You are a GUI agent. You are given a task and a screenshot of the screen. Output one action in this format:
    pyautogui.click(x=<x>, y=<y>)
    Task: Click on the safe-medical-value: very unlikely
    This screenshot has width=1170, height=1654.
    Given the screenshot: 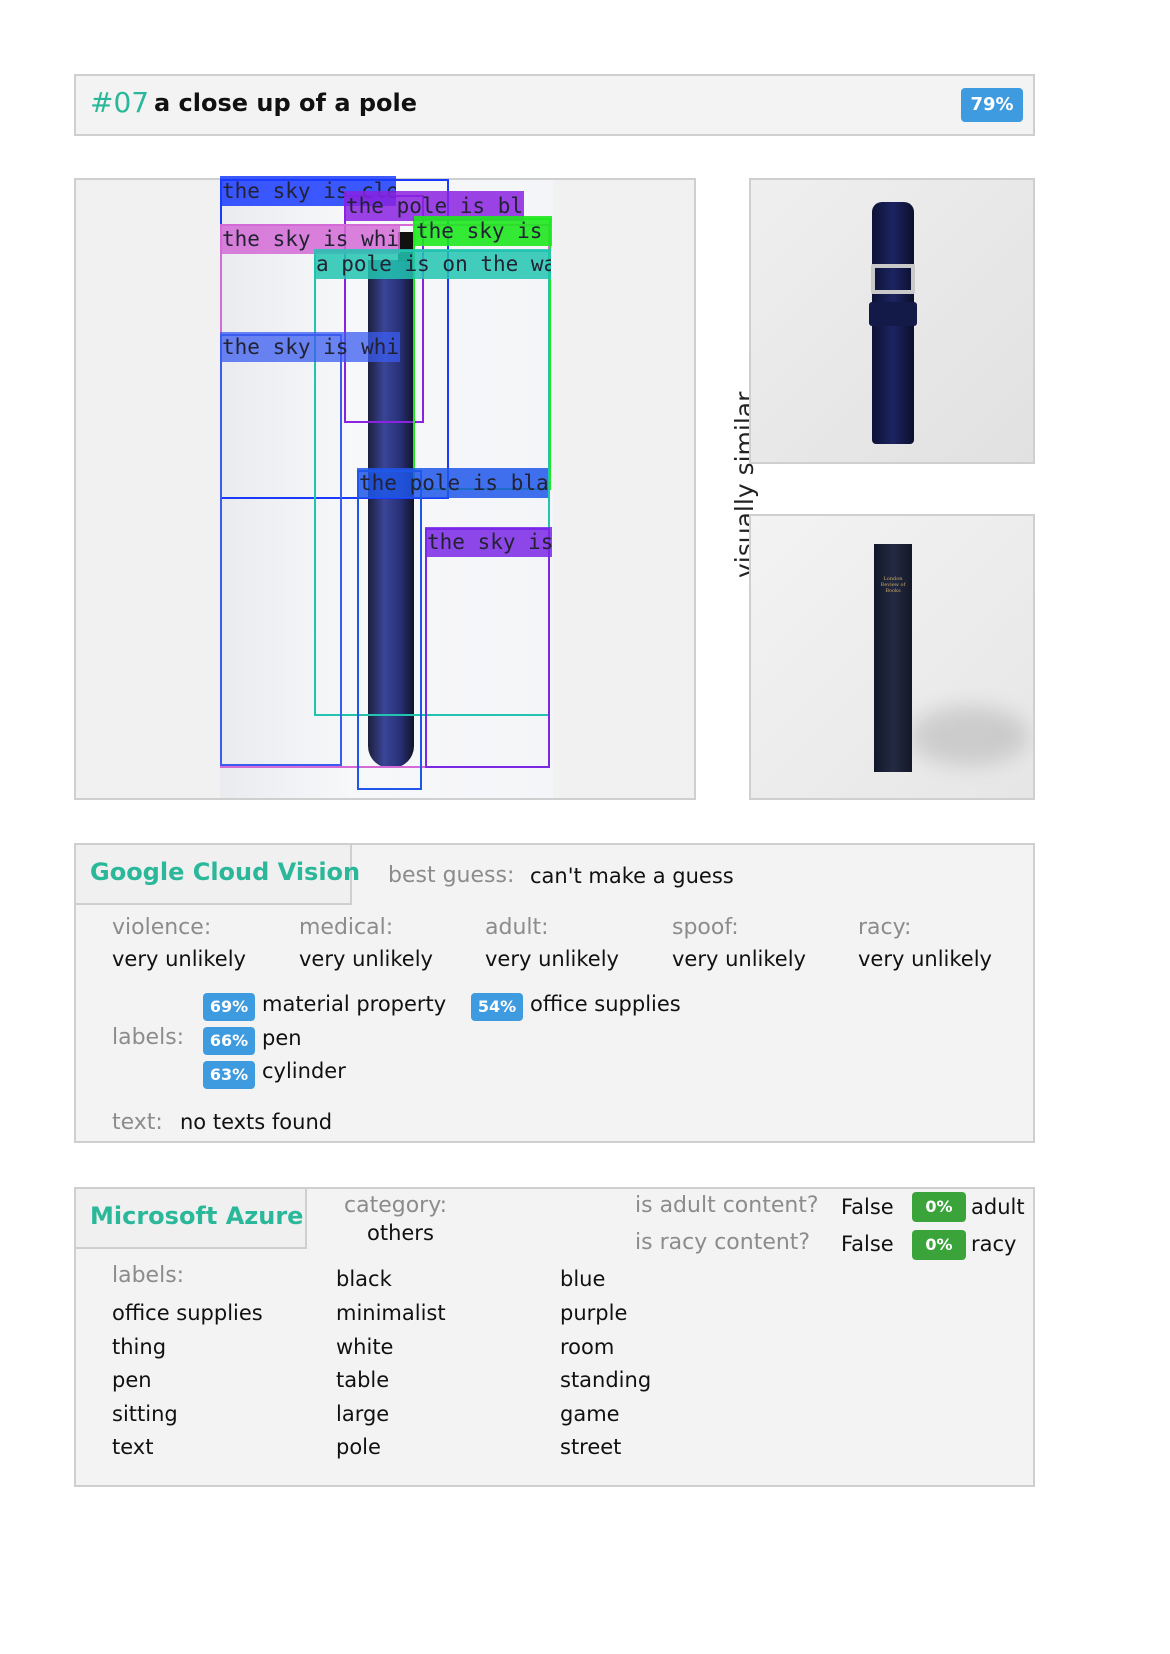 What is the action you would take?
    pyautogui.click(x=366, y=959)
    